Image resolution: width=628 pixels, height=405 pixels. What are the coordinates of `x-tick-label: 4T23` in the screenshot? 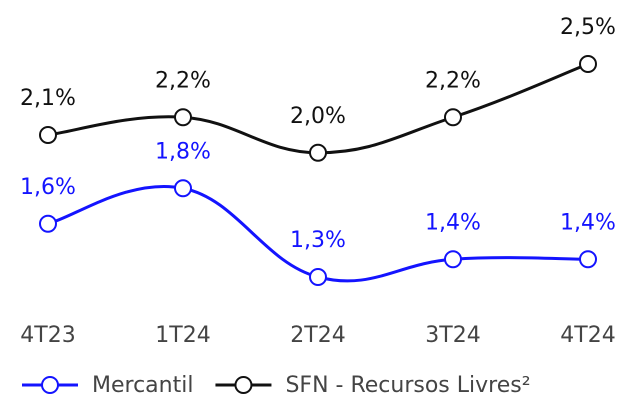 It's located at (47, 335).